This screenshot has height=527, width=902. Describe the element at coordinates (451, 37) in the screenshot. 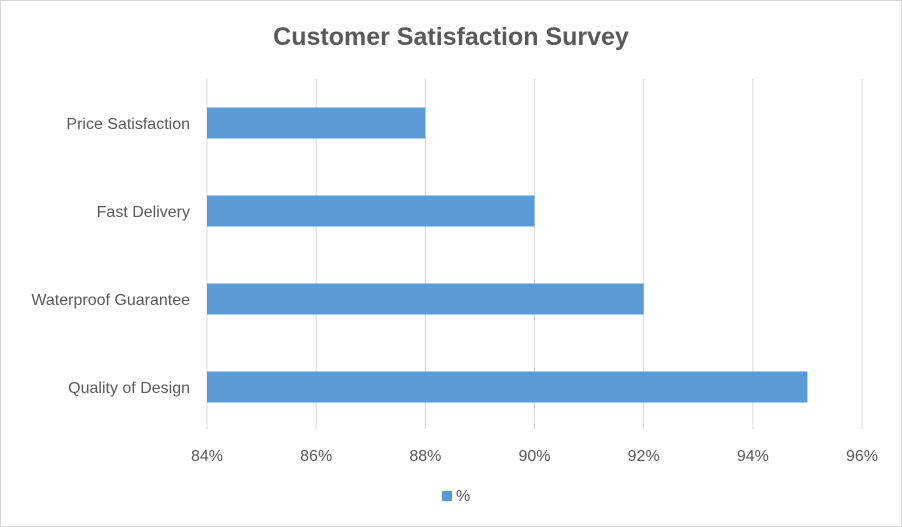

I see `chart-title: Customer Satisfaction Survey` at that location.